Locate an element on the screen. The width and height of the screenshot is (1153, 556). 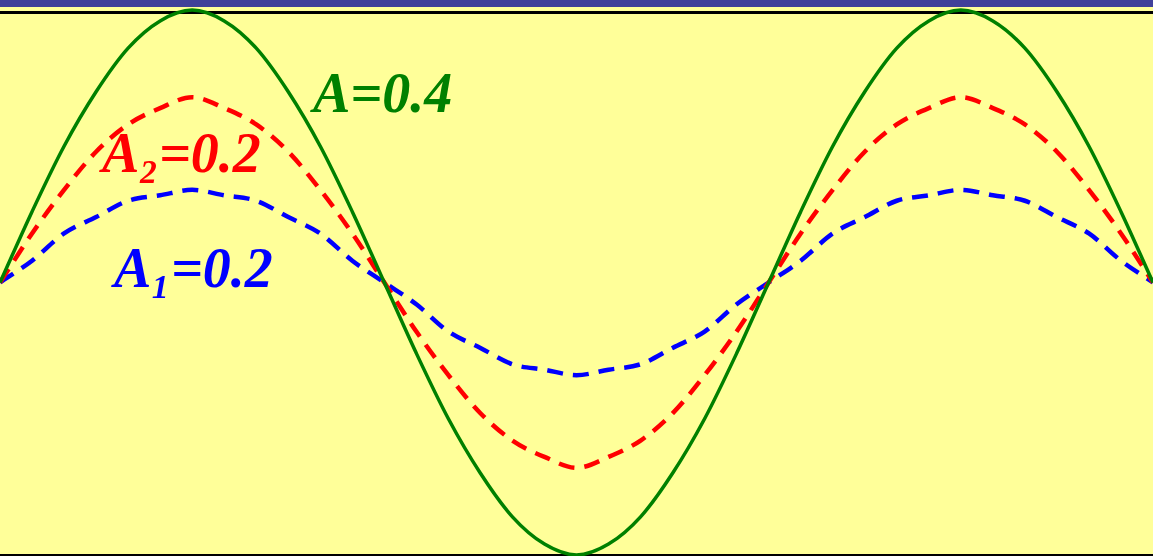
series-label: A=0.4 is located at coordinates (381, 93).